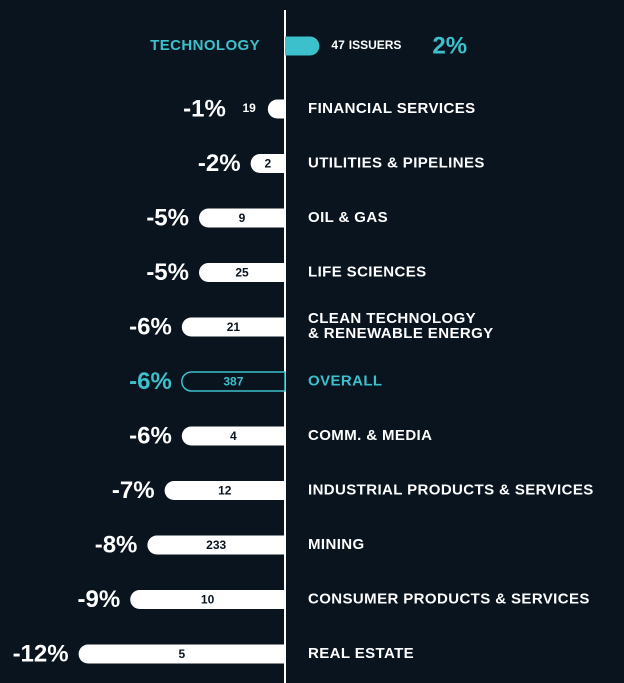 This screenshot has width=624, height=683. What do you see at coordinates (249, 108) in the screenshot?
I see `issuer-count: 19` at bounding box center [249, 108].